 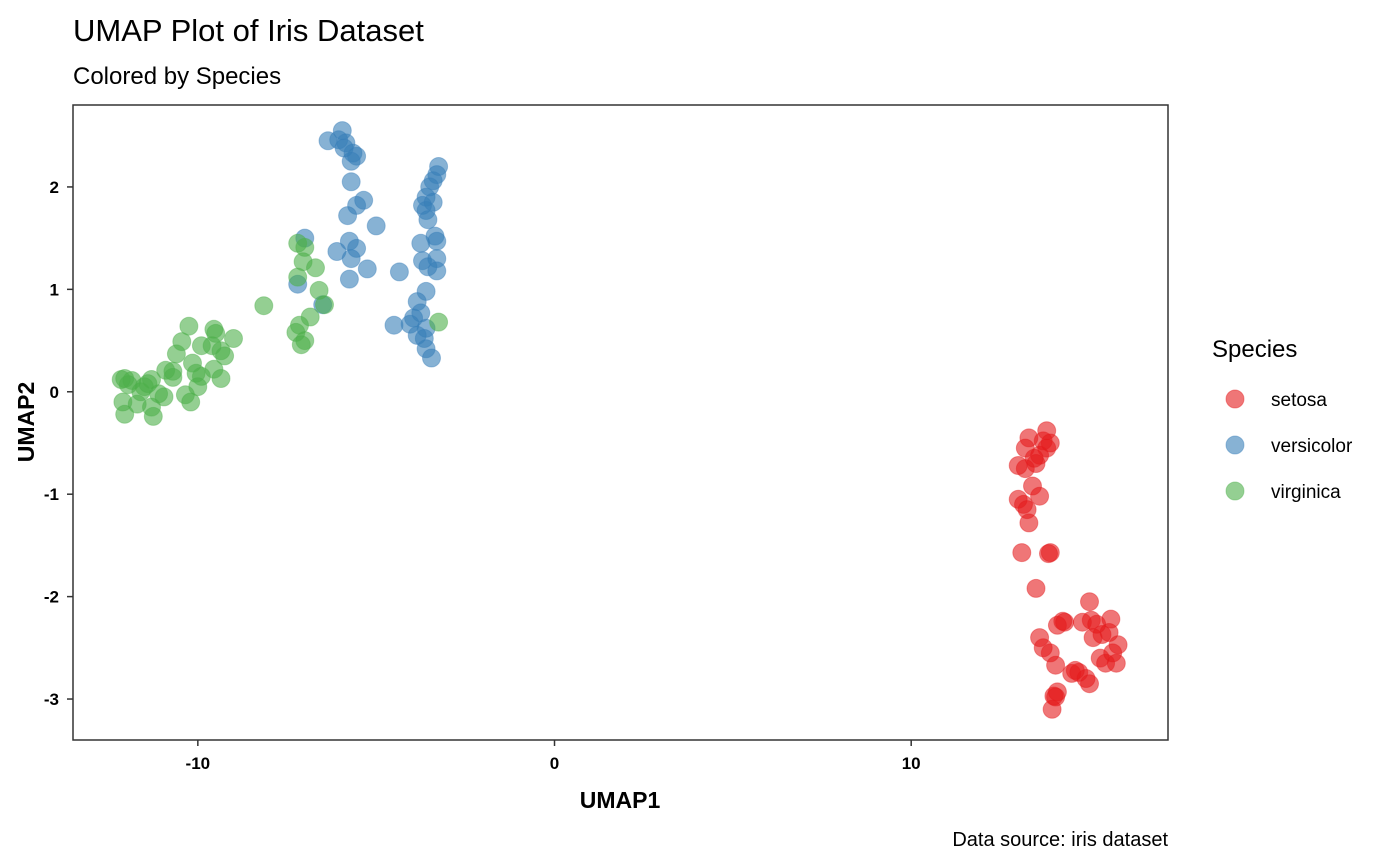 What do you see at coordinates (51, 494) in the screenshot?
I see `y-tick-label: -1` at bounding box center [51, 494].